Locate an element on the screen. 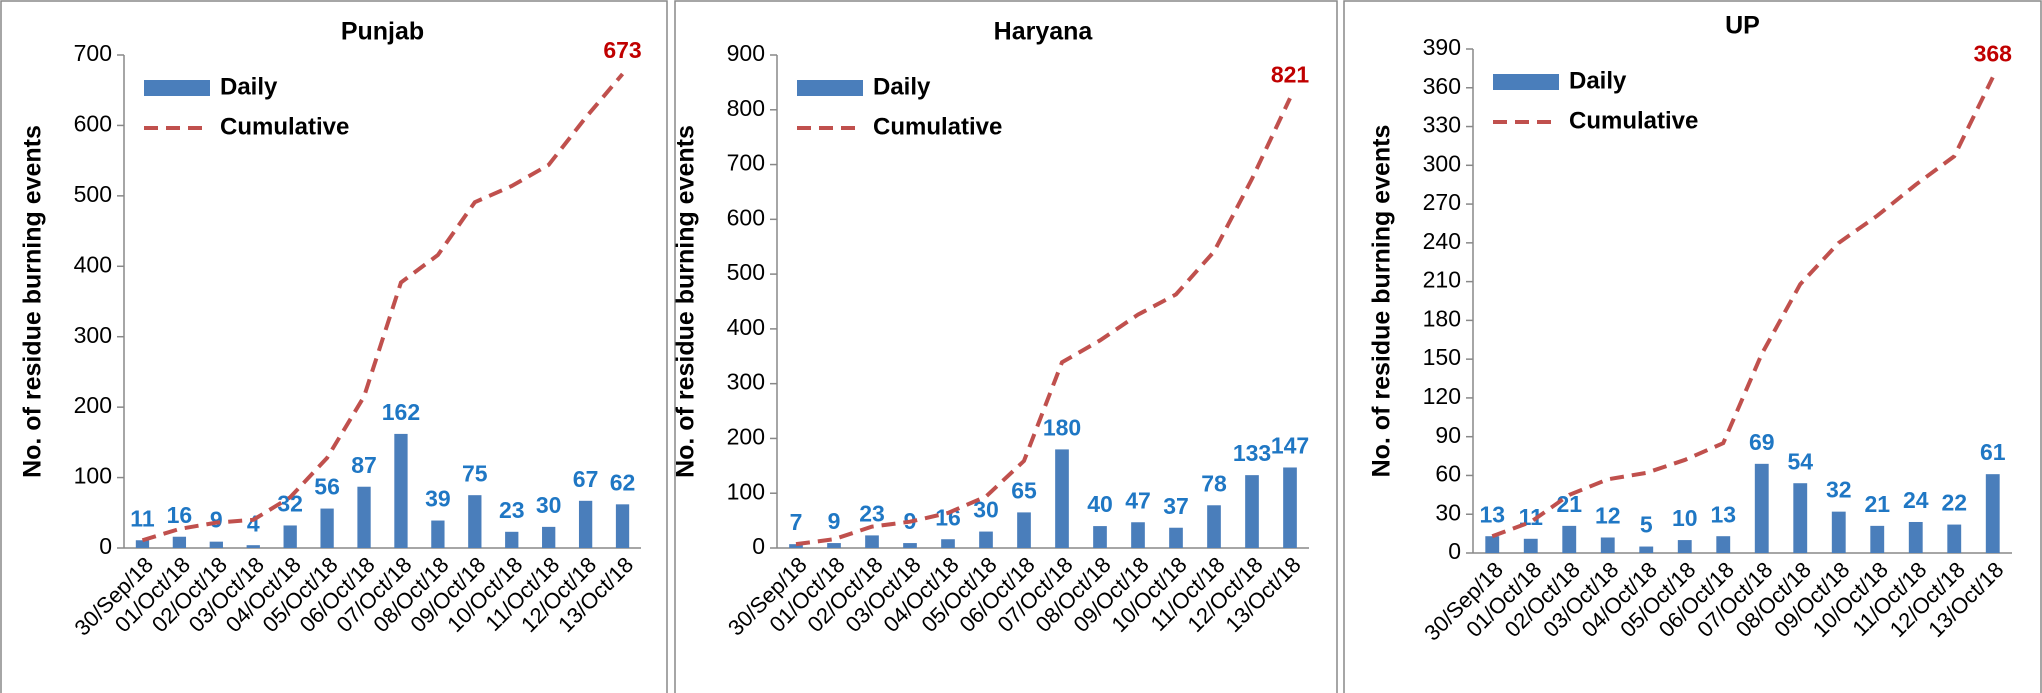  data-label: 87 is located at coordinates (364, 465).